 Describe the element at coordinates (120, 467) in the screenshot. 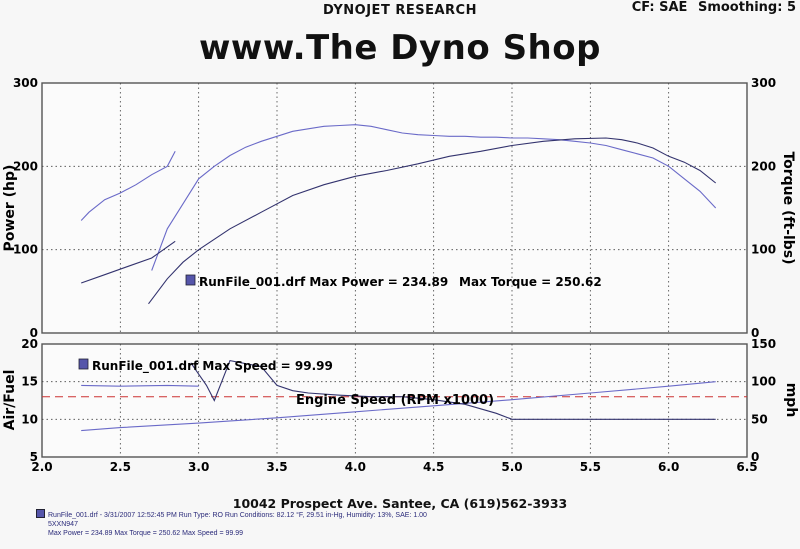

I see `x-tick-label: 2.5` at that location.